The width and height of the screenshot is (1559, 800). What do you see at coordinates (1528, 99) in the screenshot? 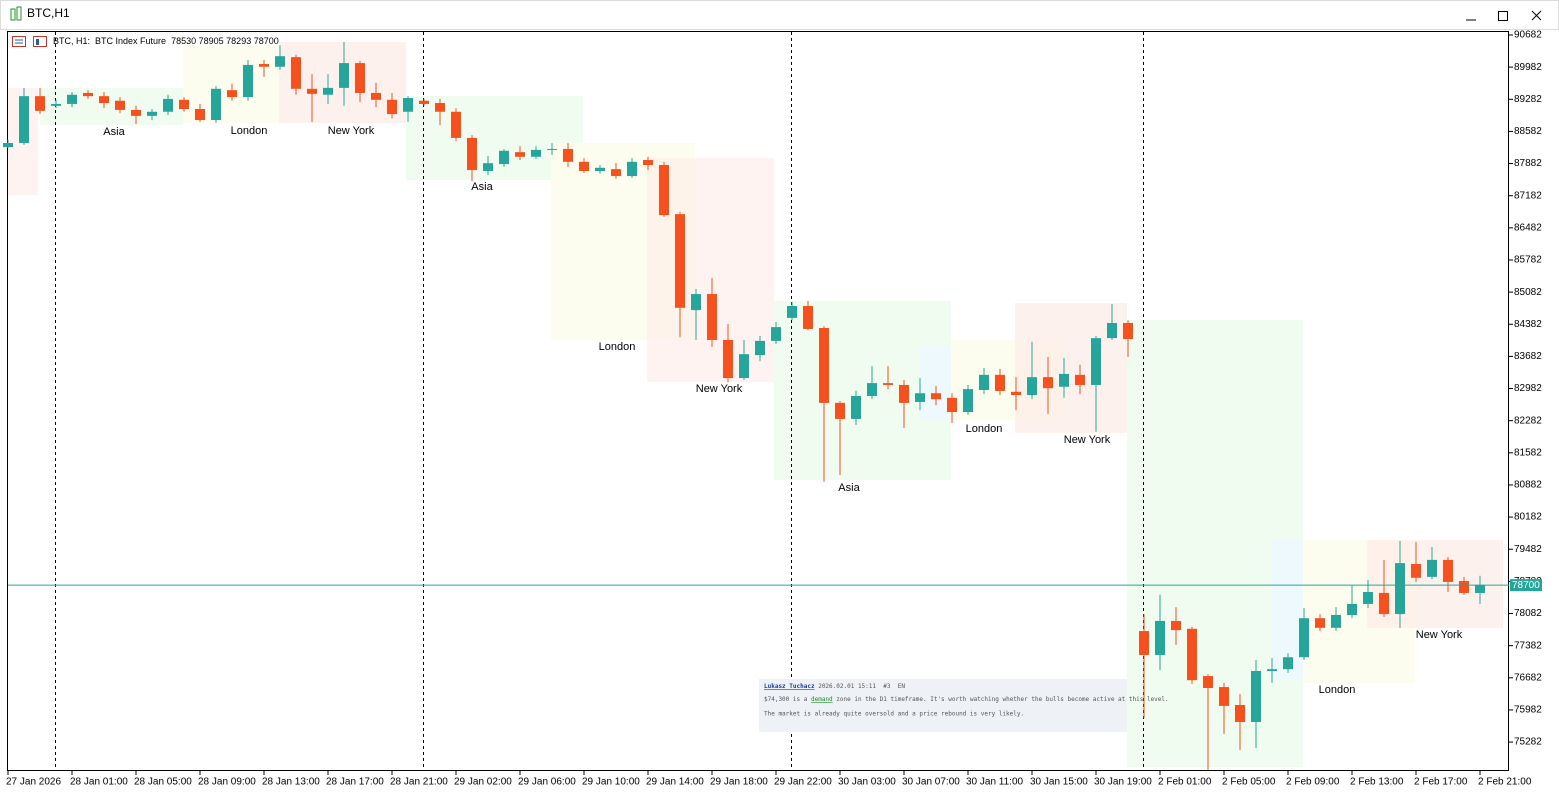
I see `y-tick-label: 89282` at bounding box center [1528, 99].